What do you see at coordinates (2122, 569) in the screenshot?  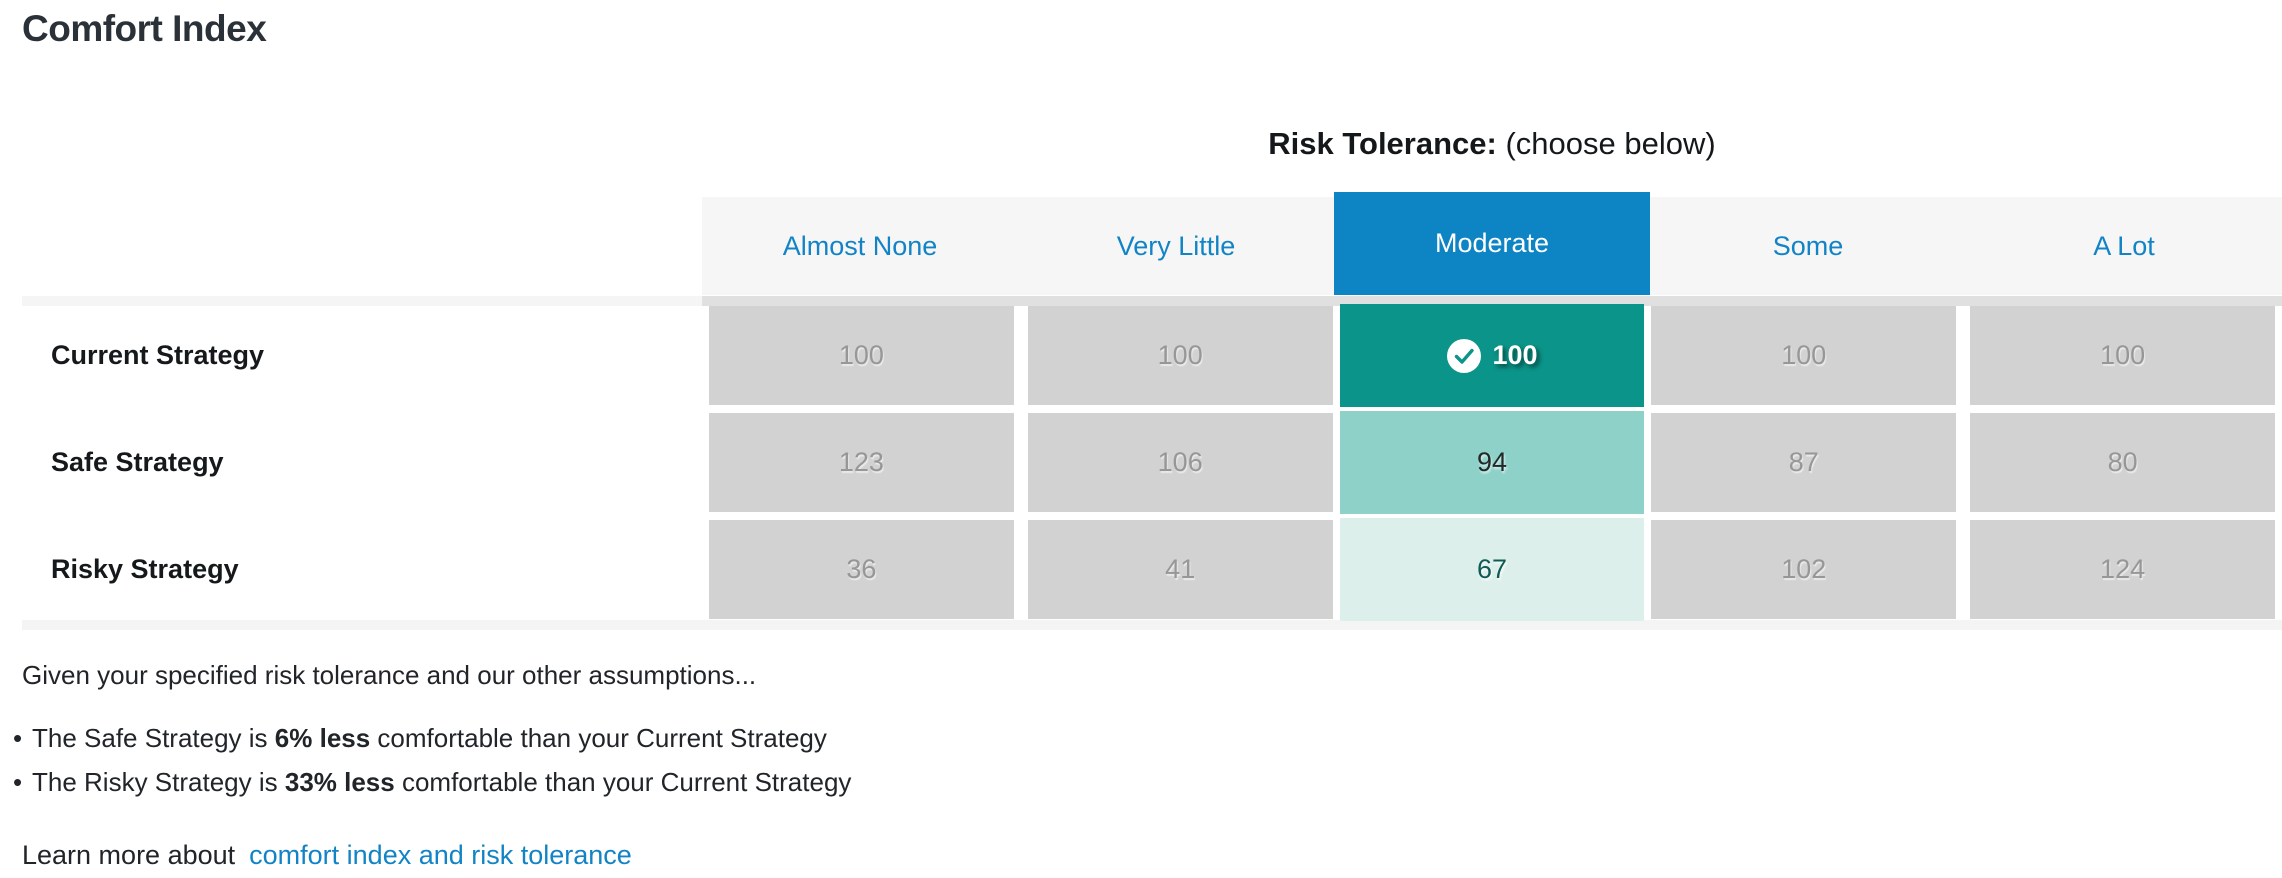 I see `comfort-cell: 124` at bounding box center [2122, 569].